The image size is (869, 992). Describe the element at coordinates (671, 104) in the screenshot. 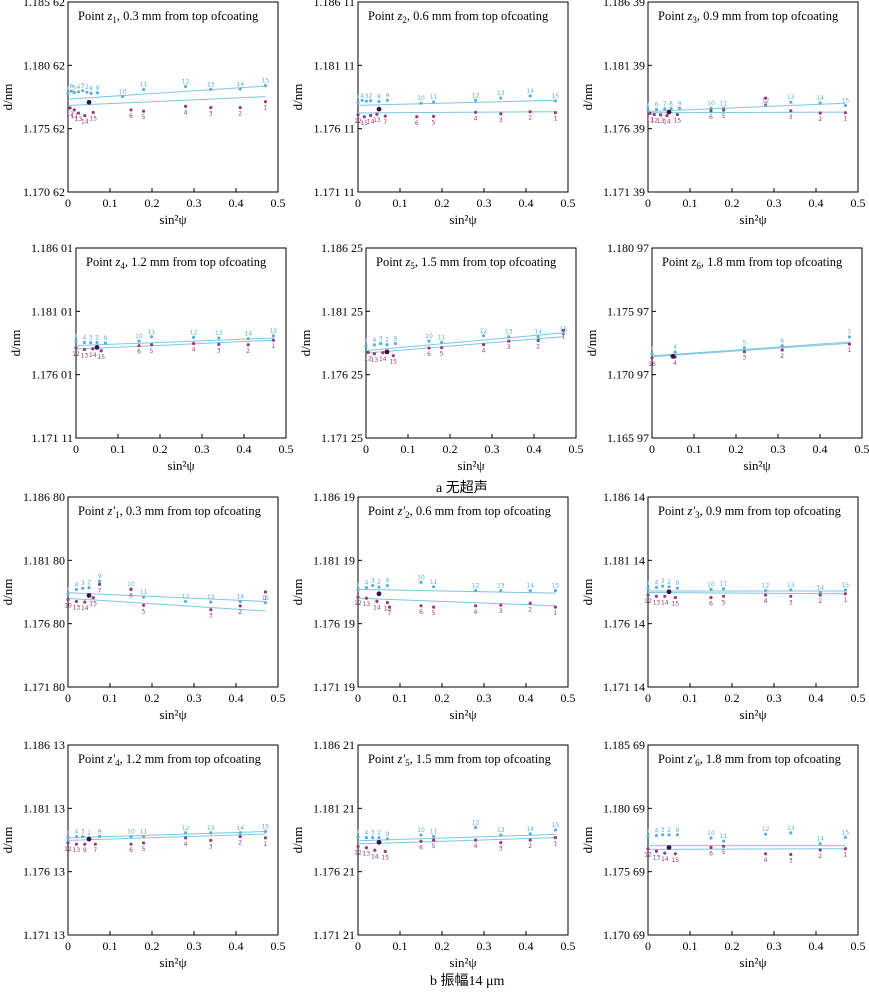

I see `point-label: 8` at that location.